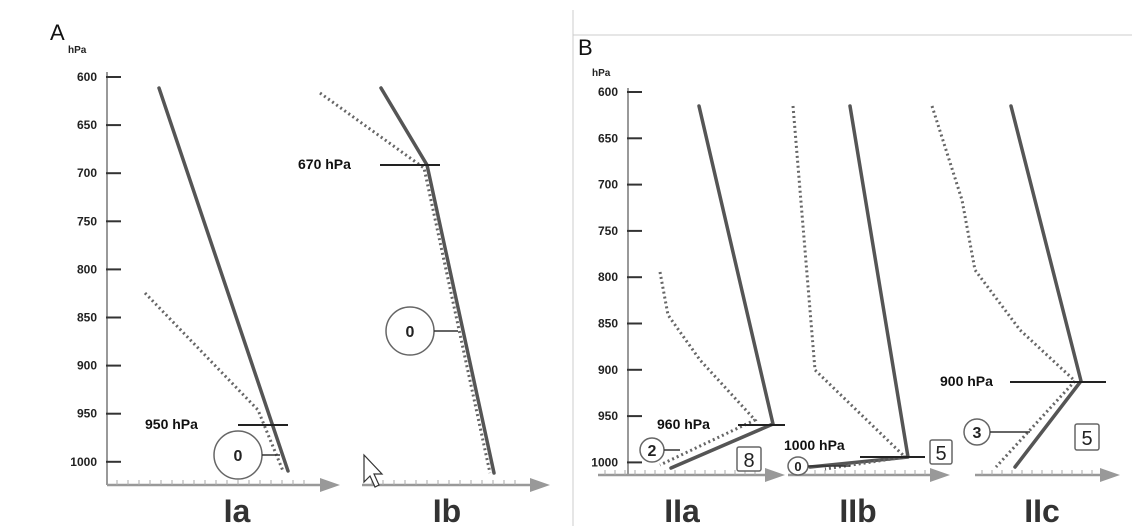 This screenshot has height=526, width=1132. Describe the element at coordinates (405, 282) in the screenshot. I see `ib-dewpoint-line` at that location.